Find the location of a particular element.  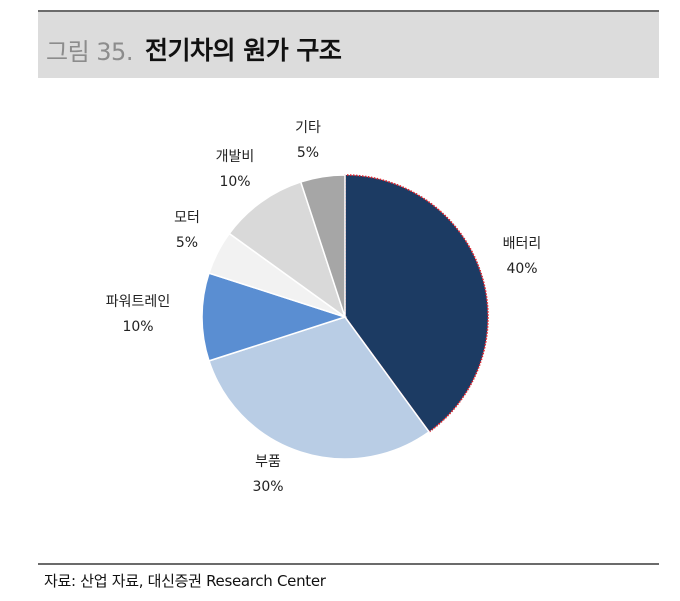

slice-value-label: 30% is located at coordinates (267, 487).